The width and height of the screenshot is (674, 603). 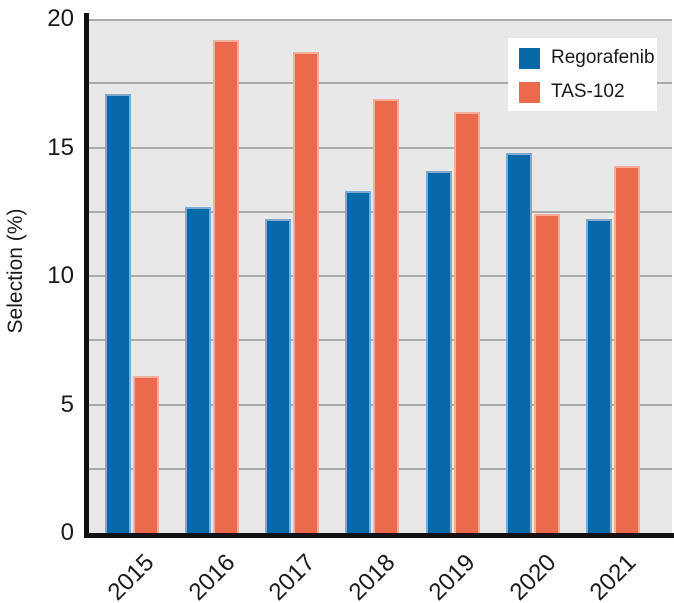 What do you see at coordinates (278, 376) in the screenshot?
I see `bar-regorafenib-2017` at bounding box center [278, 376].